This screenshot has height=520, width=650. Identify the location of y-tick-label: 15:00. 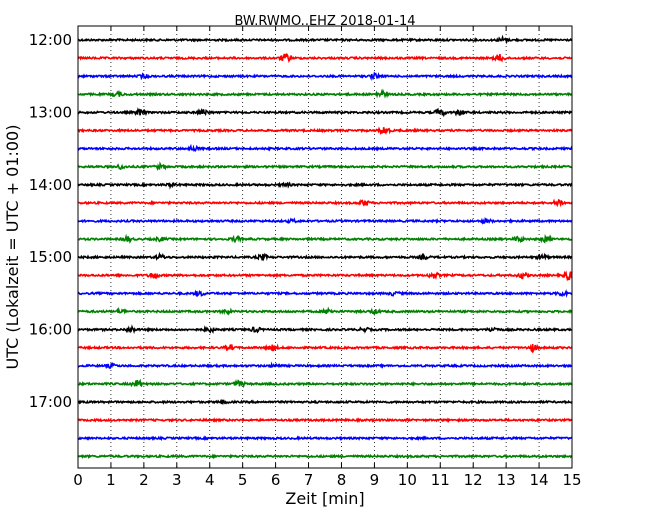
(50, 257).